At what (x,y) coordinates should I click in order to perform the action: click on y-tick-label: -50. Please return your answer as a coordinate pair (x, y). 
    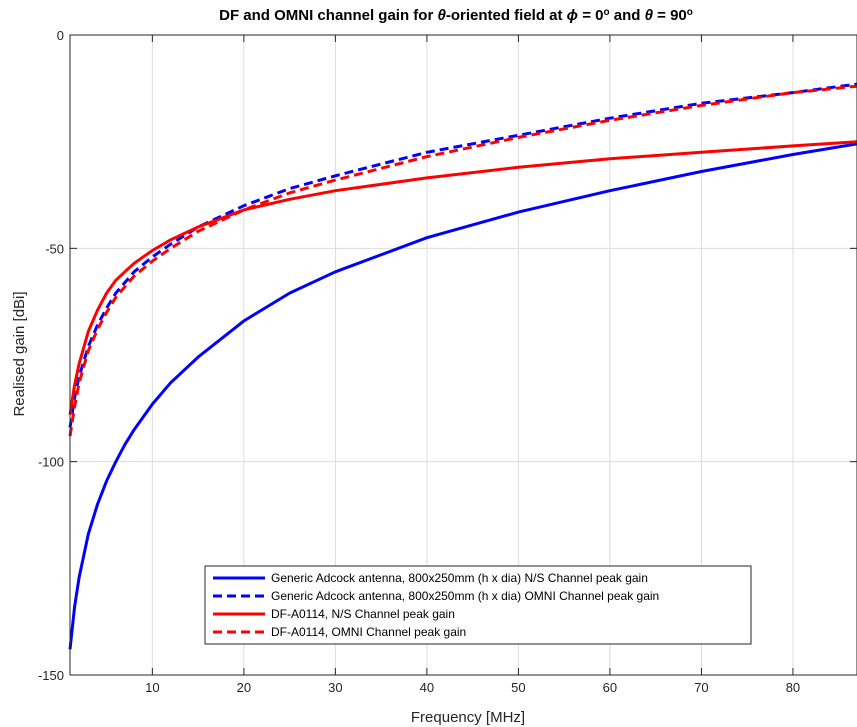
    Looking at the image, I should click on (54, 248).